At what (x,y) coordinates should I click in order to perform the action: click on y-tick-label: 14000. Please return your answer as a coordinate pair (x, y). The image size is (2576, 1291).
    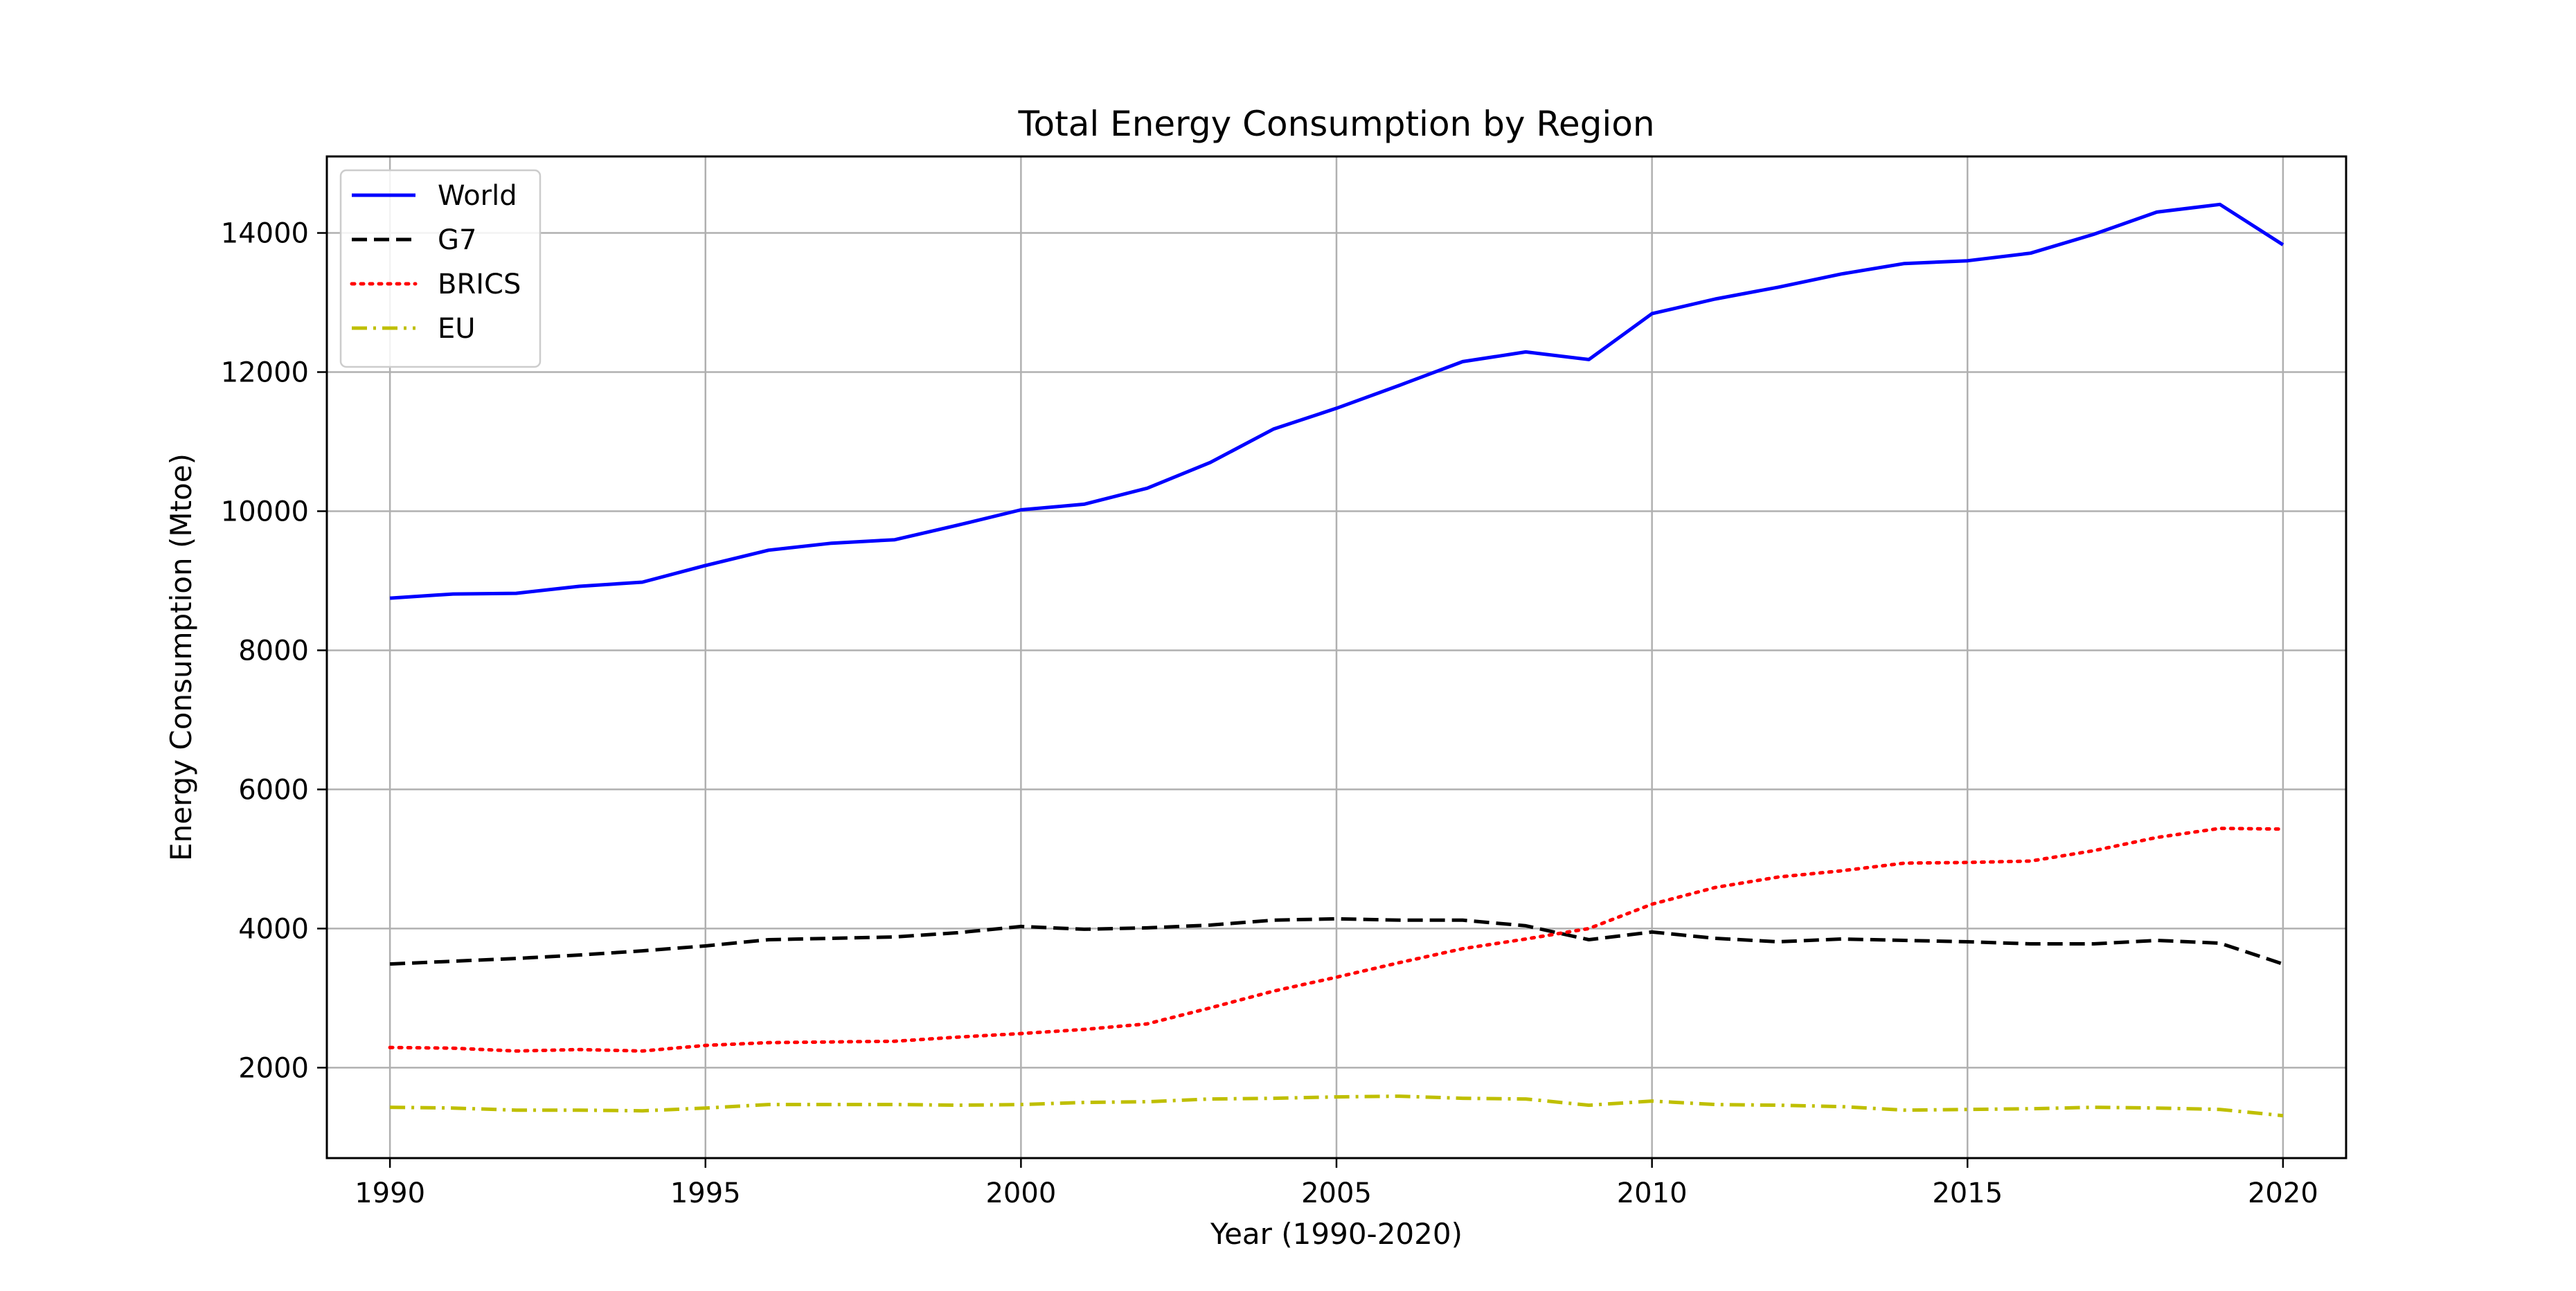
    Looking at the image, I should click on (265, 234).